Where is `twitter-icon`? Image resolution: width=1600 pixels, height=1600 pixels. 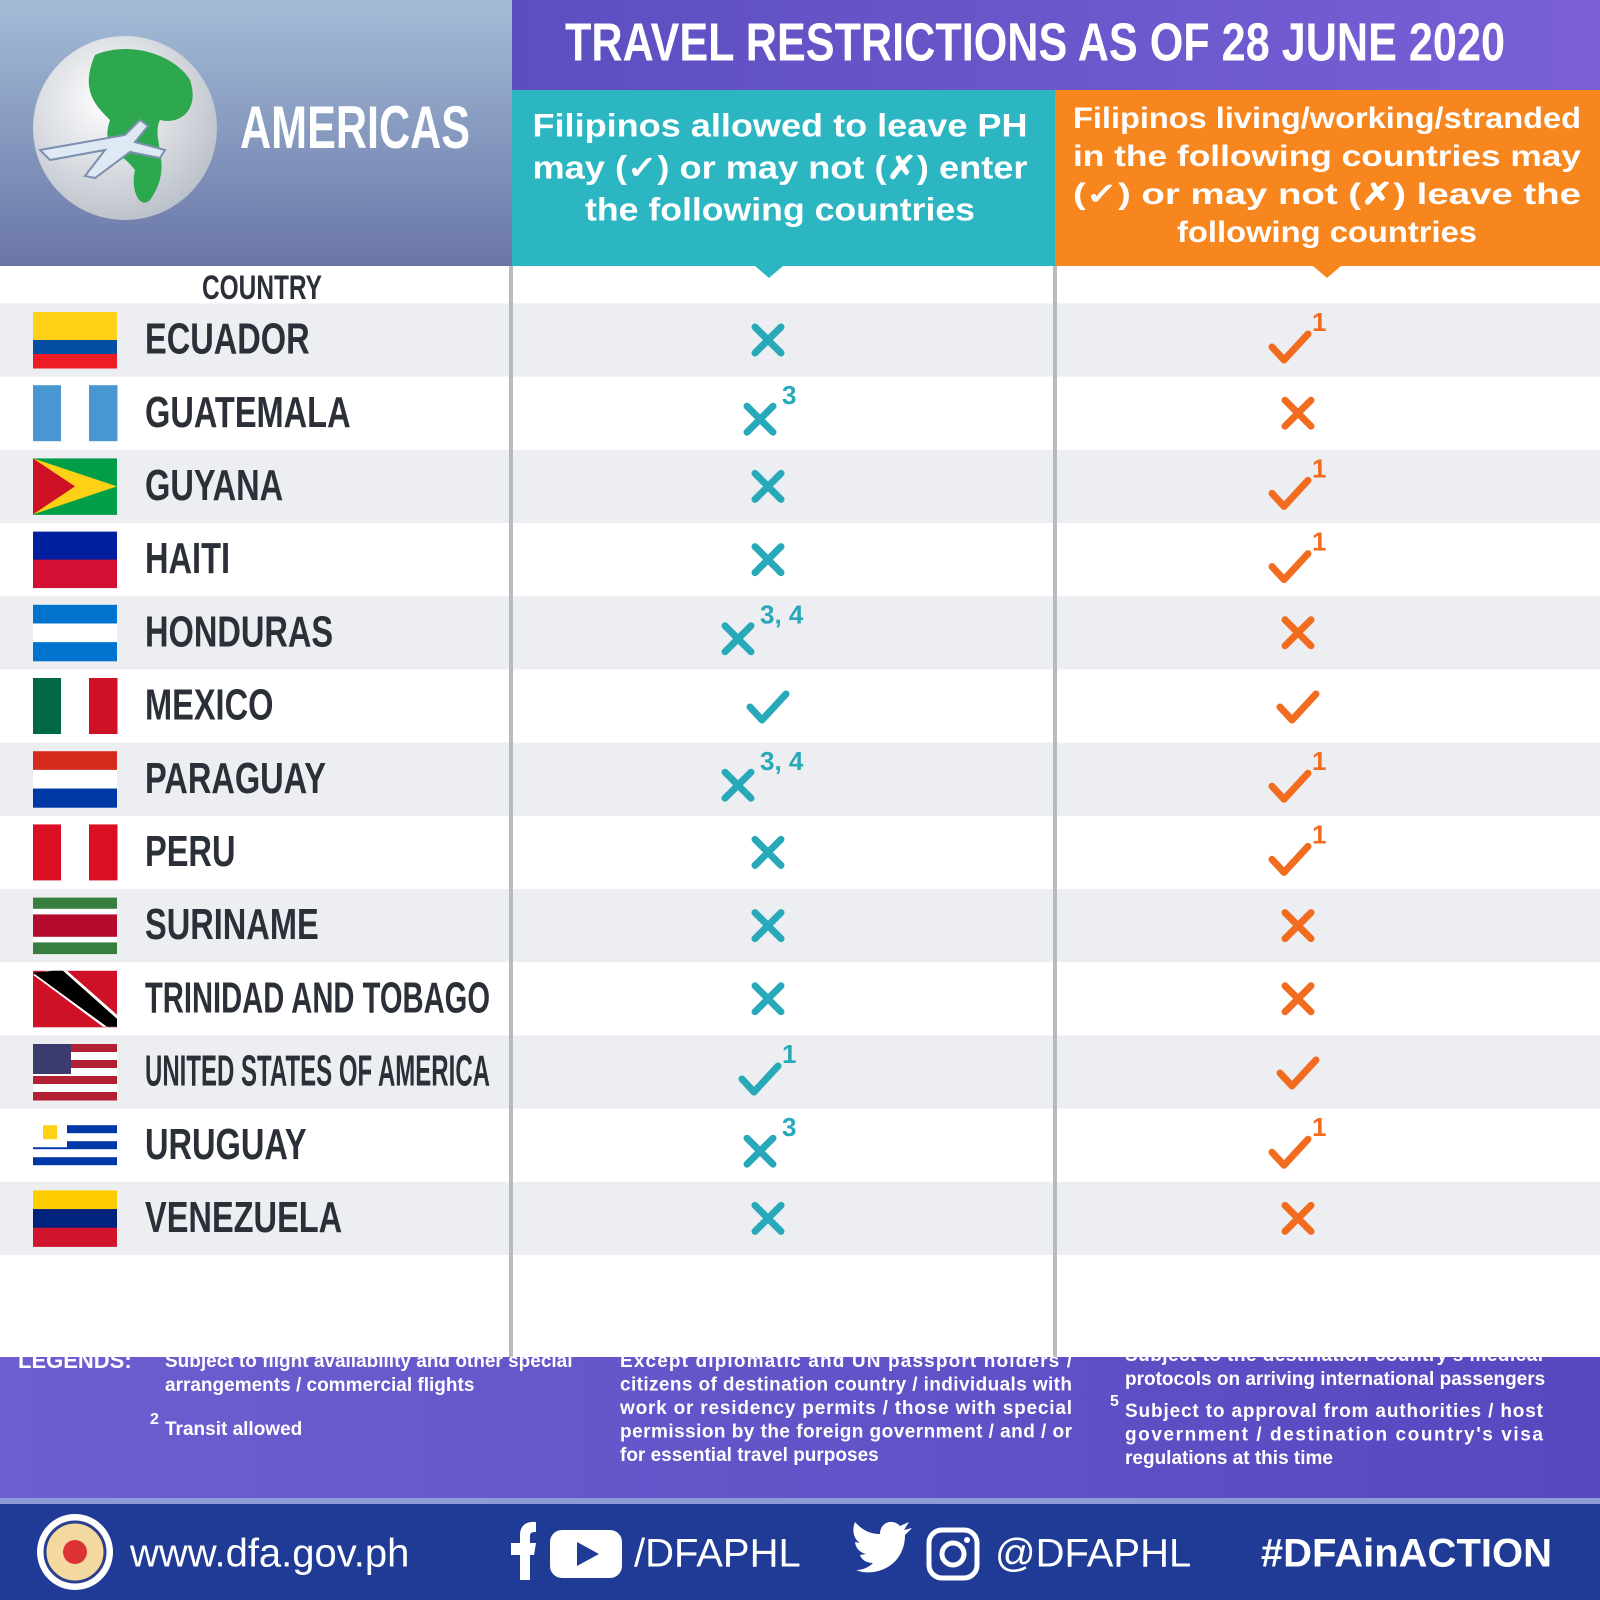
twitter-icon is located at coordinates (882, 1547).